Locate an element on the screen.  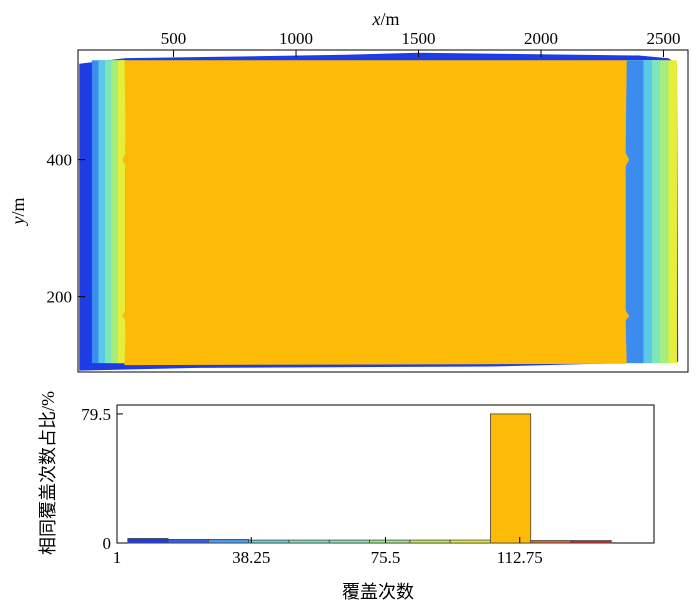
histogram-y-ticks: 079.5 is located at coordinates (102, 479).